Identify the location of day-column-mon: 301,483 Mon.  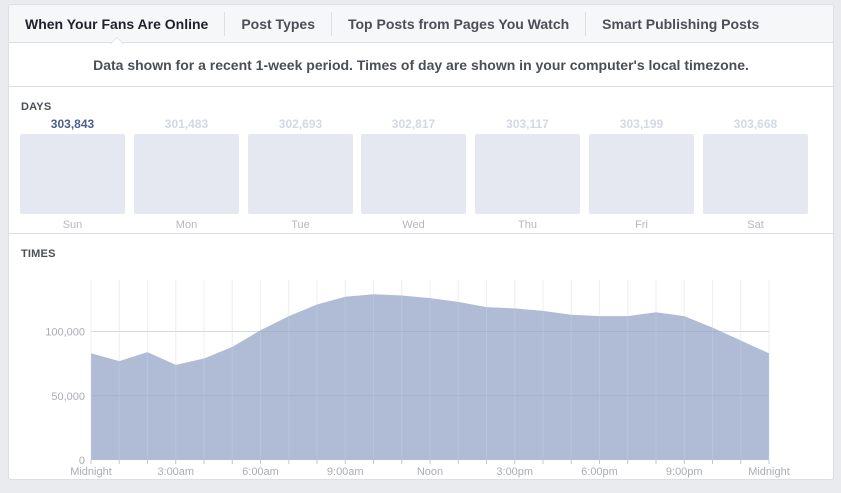
(186, 173).